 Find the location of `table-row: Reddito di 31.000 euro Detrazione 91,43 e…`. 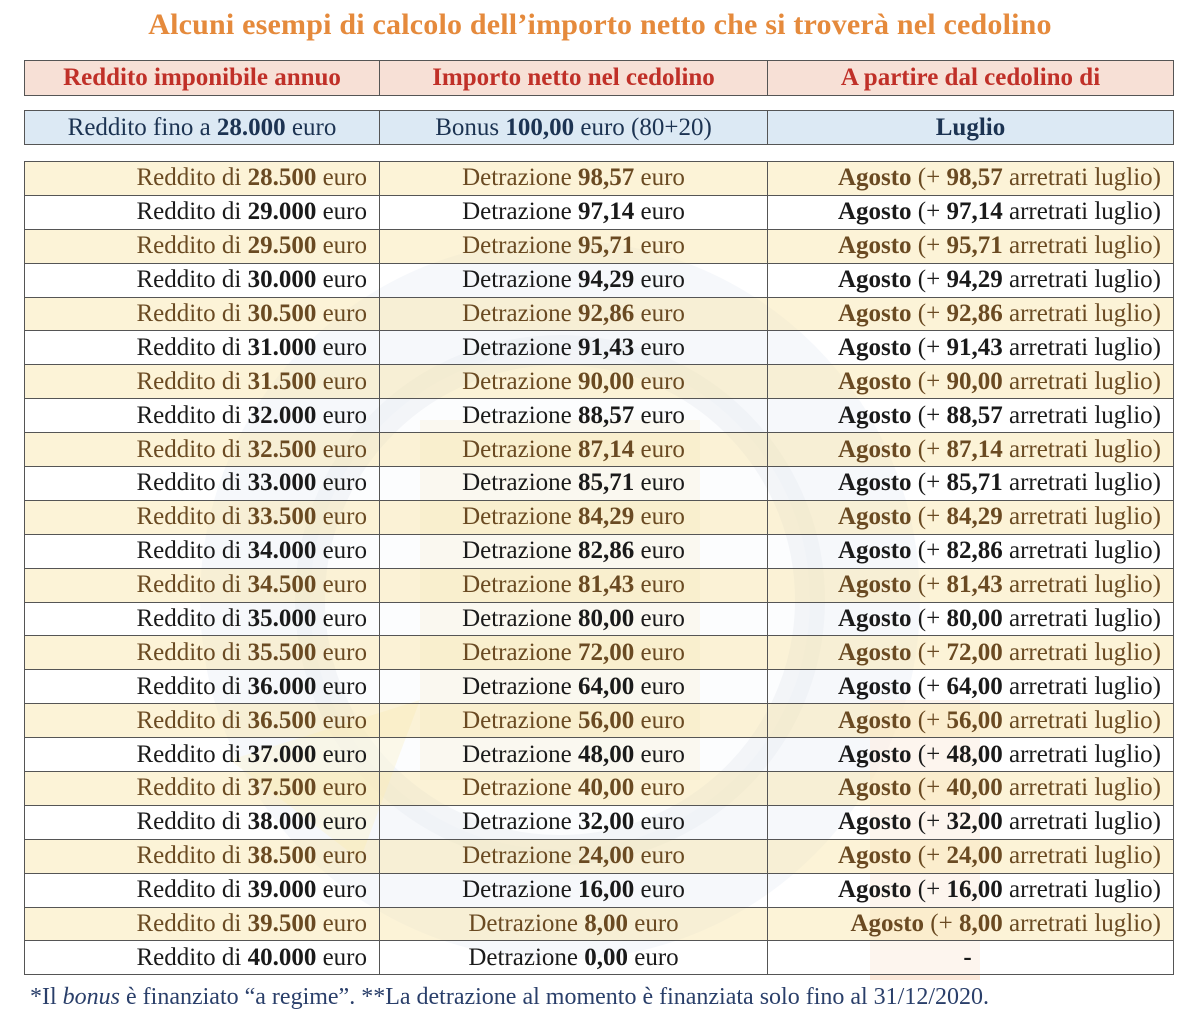

table-row: Reddito di 31.000 euro Detrazione 91,43 e… is located at coordinates (599, 348).